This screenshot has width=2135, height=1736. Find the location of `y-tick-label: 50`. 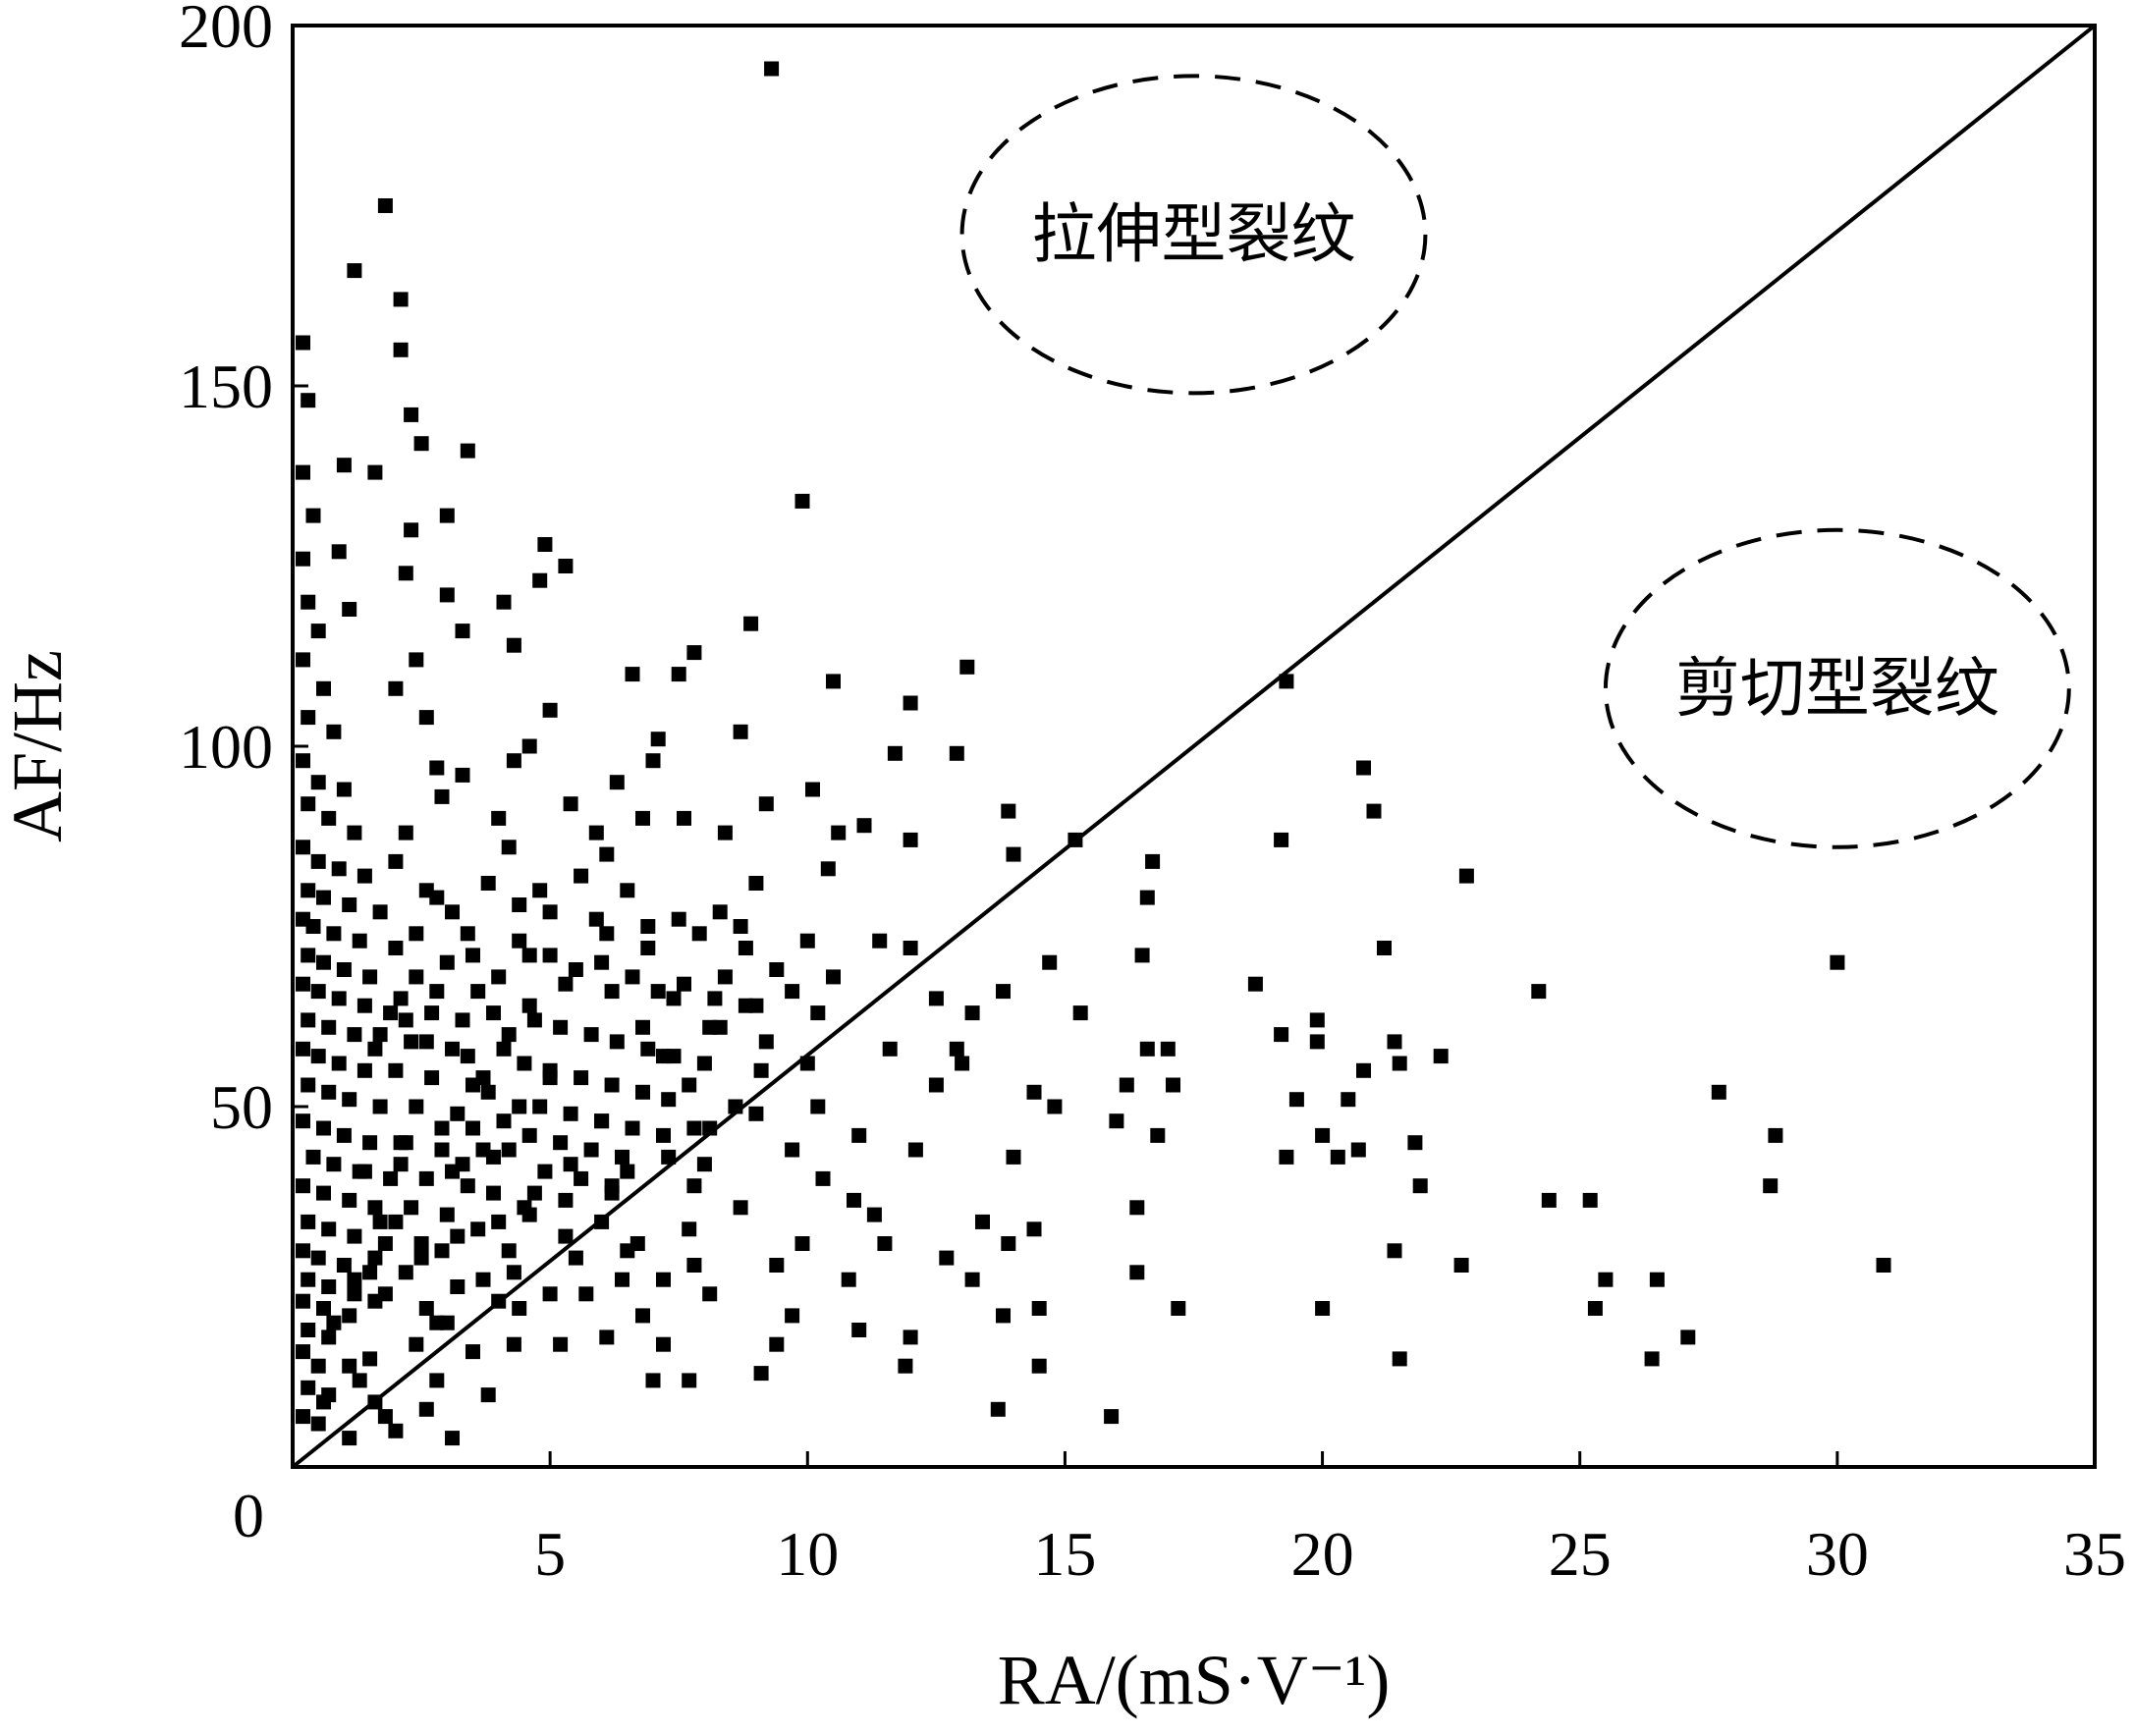

y-tick-label: 50 is located at coordinates (241, 1107).